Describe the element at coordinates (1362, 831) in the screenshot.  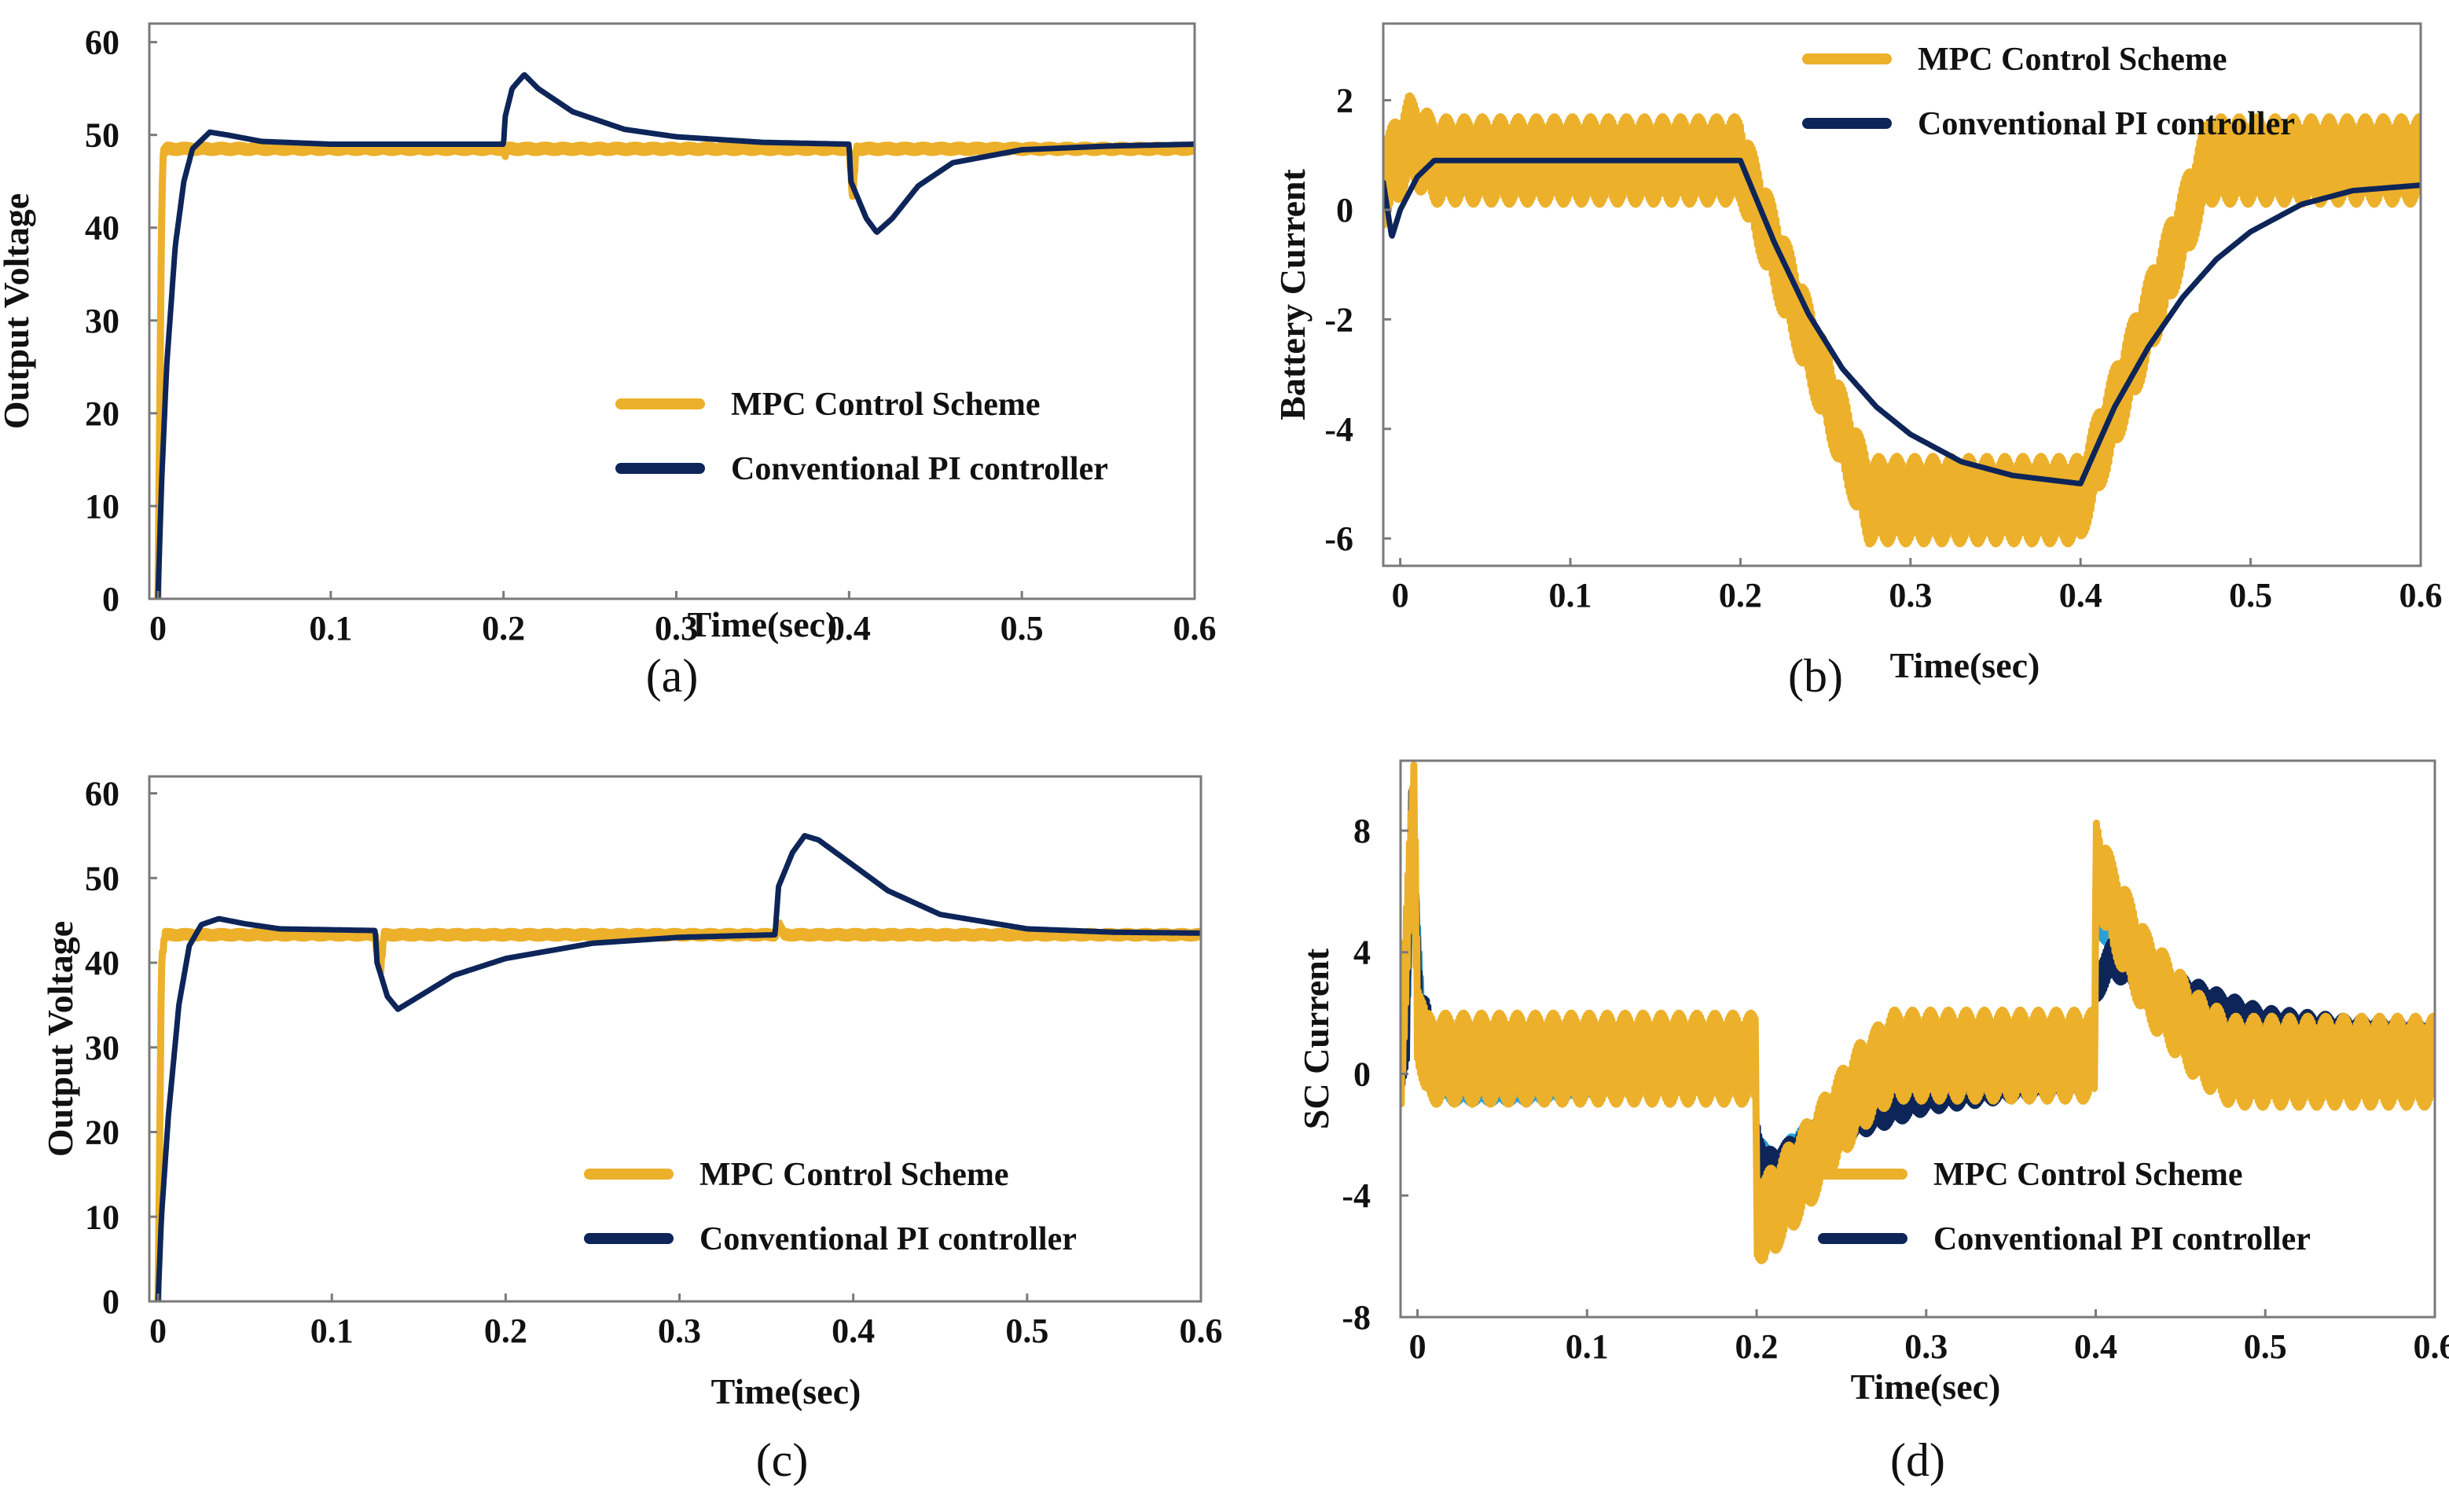
I see `y-tick-label: 8` at that location.